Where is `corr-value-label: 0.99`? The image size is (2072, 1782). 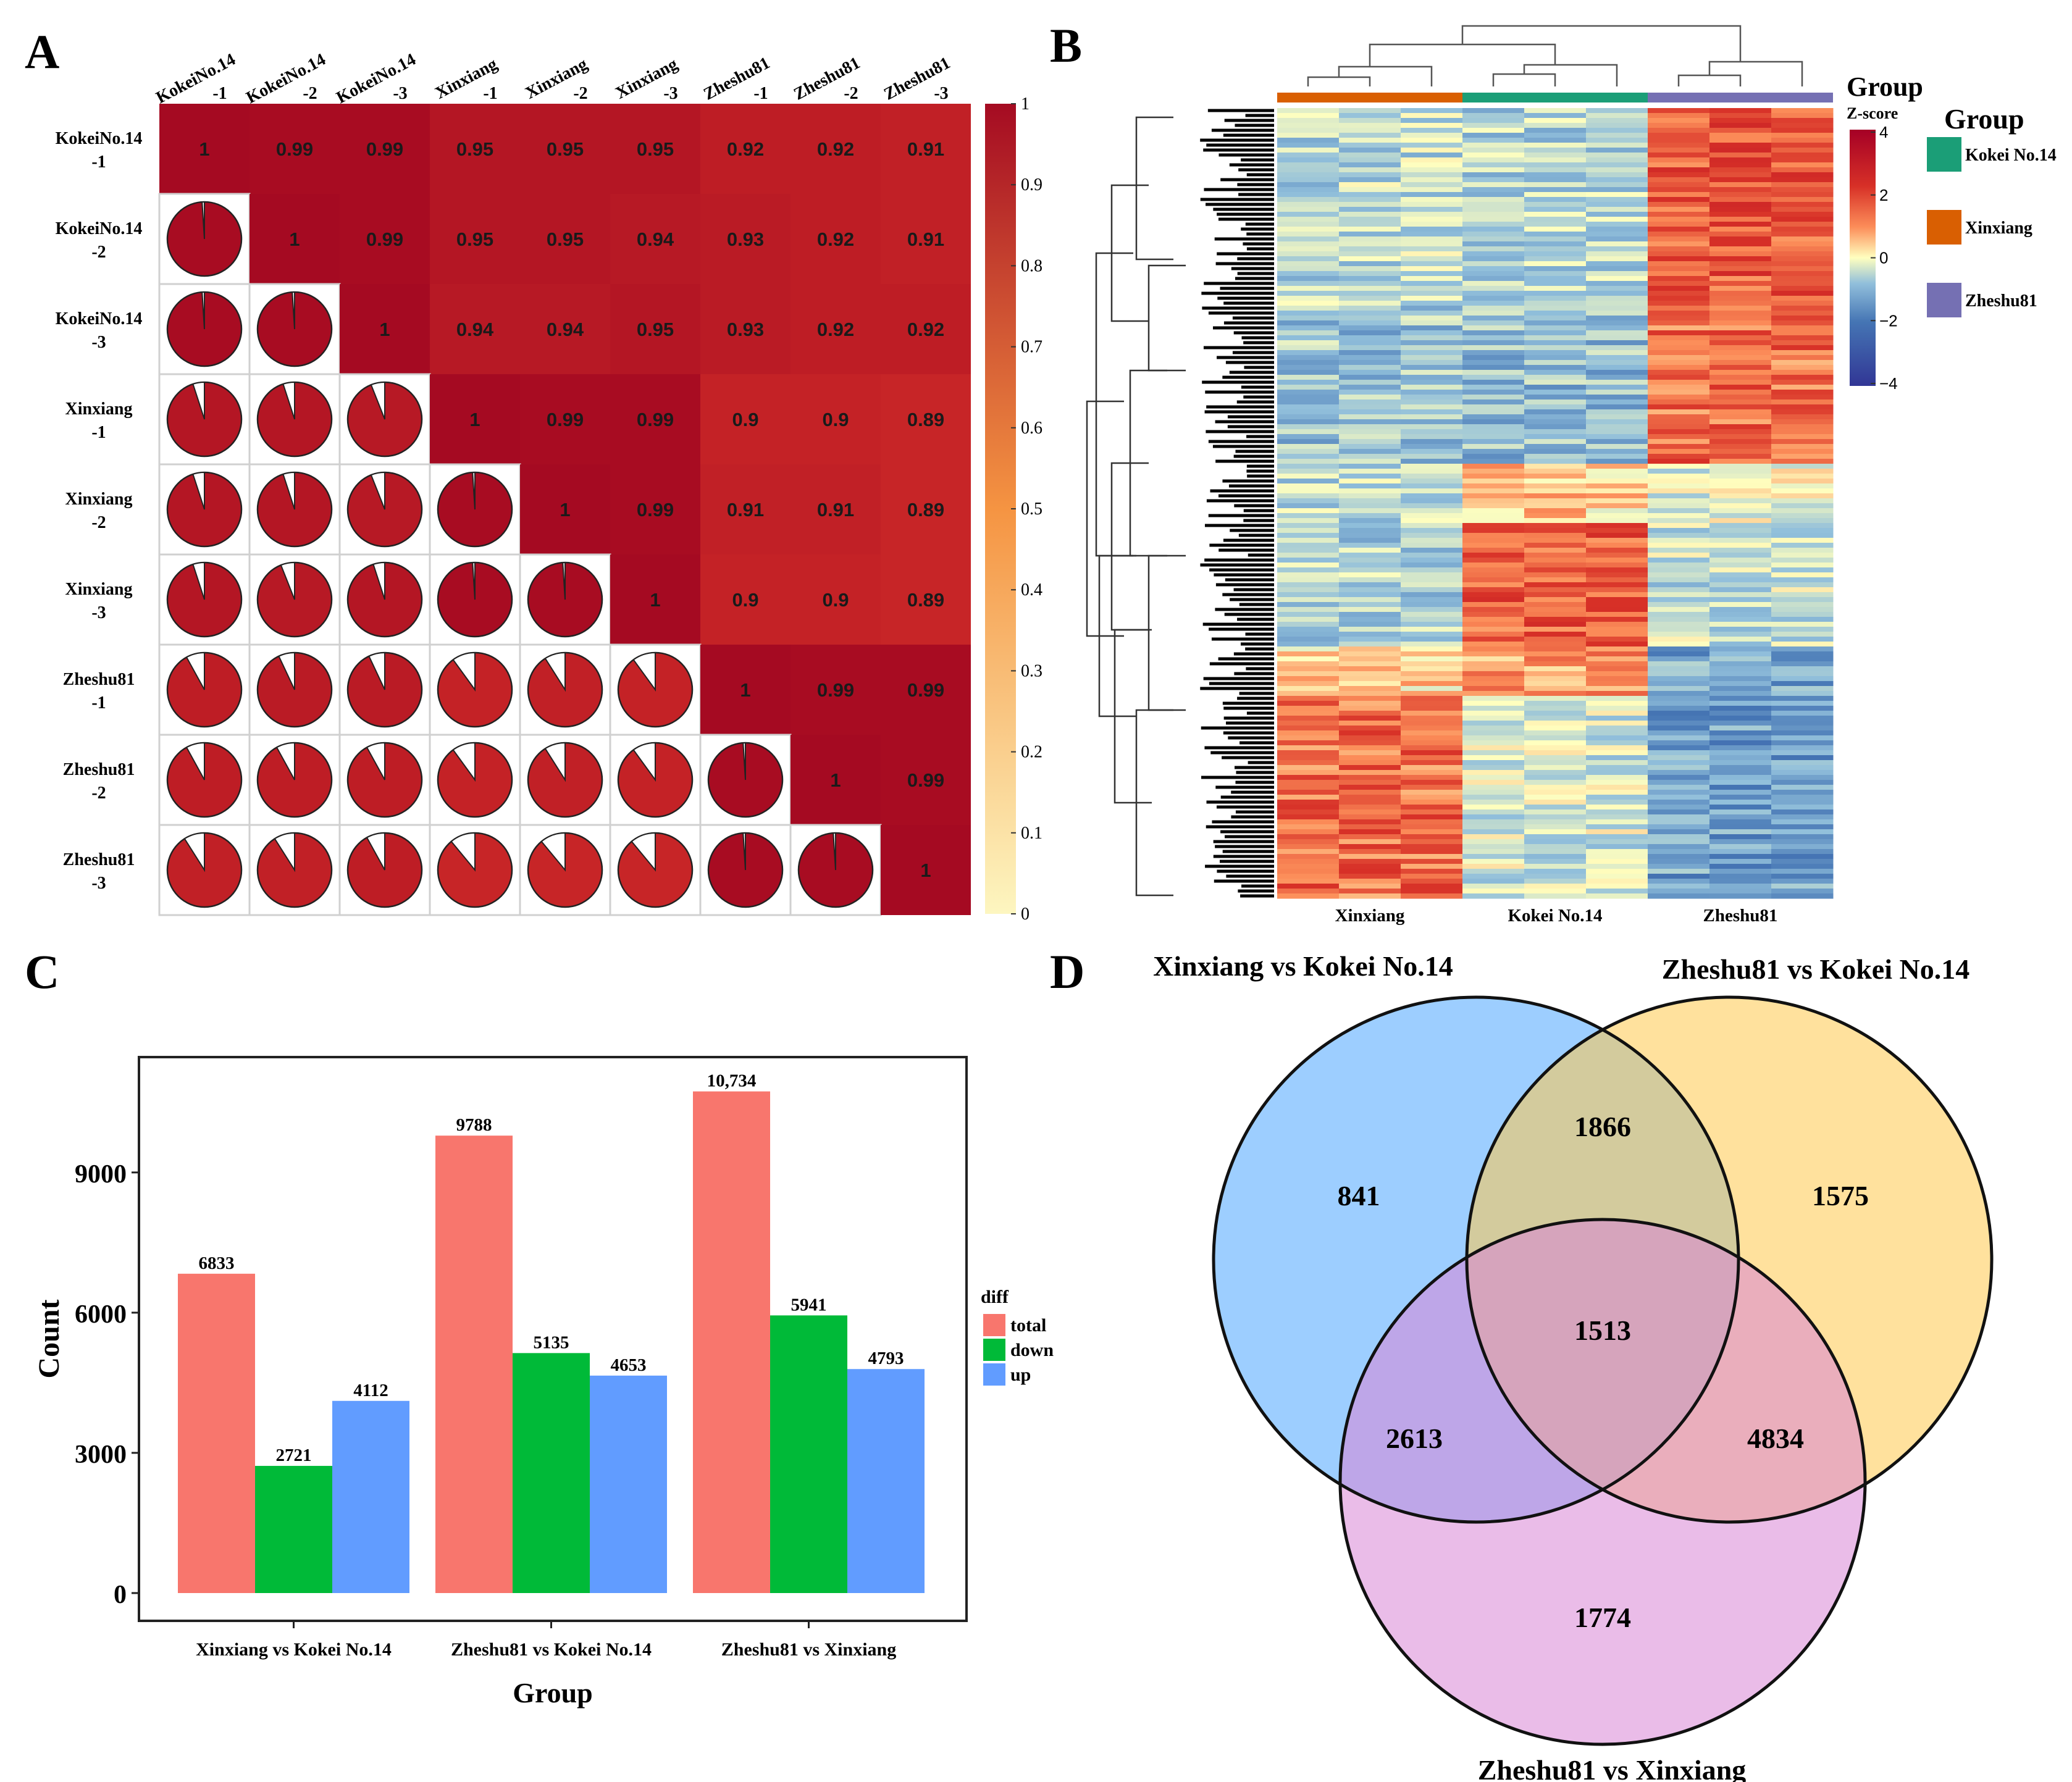
corr-value-label: 0.99 is located at coordinates (835, 690).